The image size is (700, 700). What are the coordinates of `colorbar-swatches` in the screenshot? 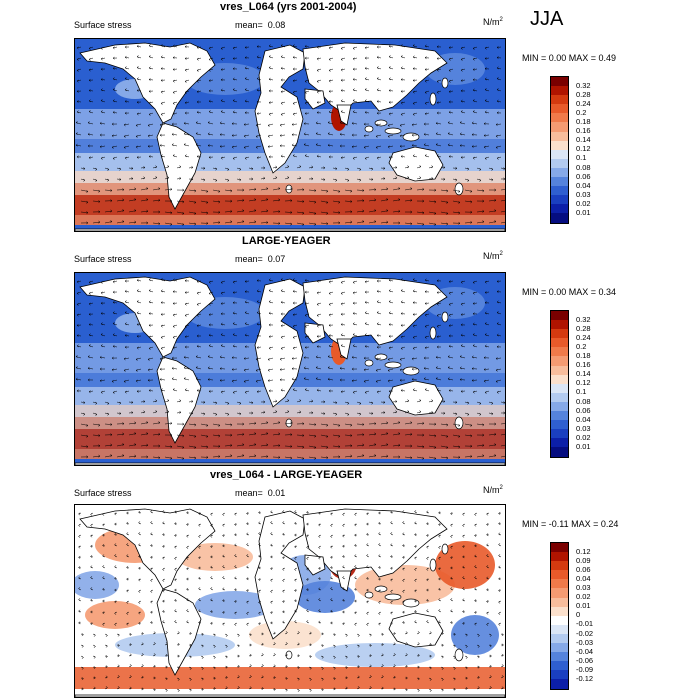 It's located at (559, 616).